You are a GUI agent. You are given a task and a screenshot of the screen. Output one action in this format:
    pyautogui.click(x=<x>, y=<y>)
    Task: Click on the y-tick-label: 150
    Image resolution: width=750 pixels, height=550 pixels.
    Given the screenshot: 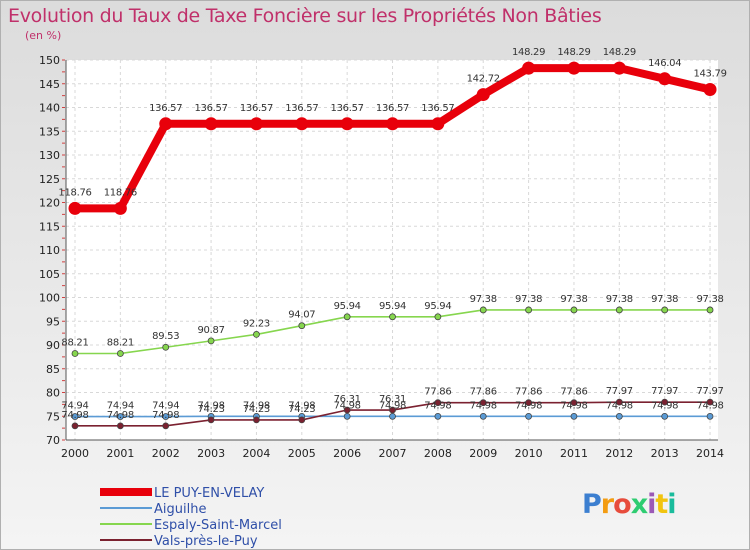 What is the action you would take?
    pyautogui.click(x=49, y=60)
    